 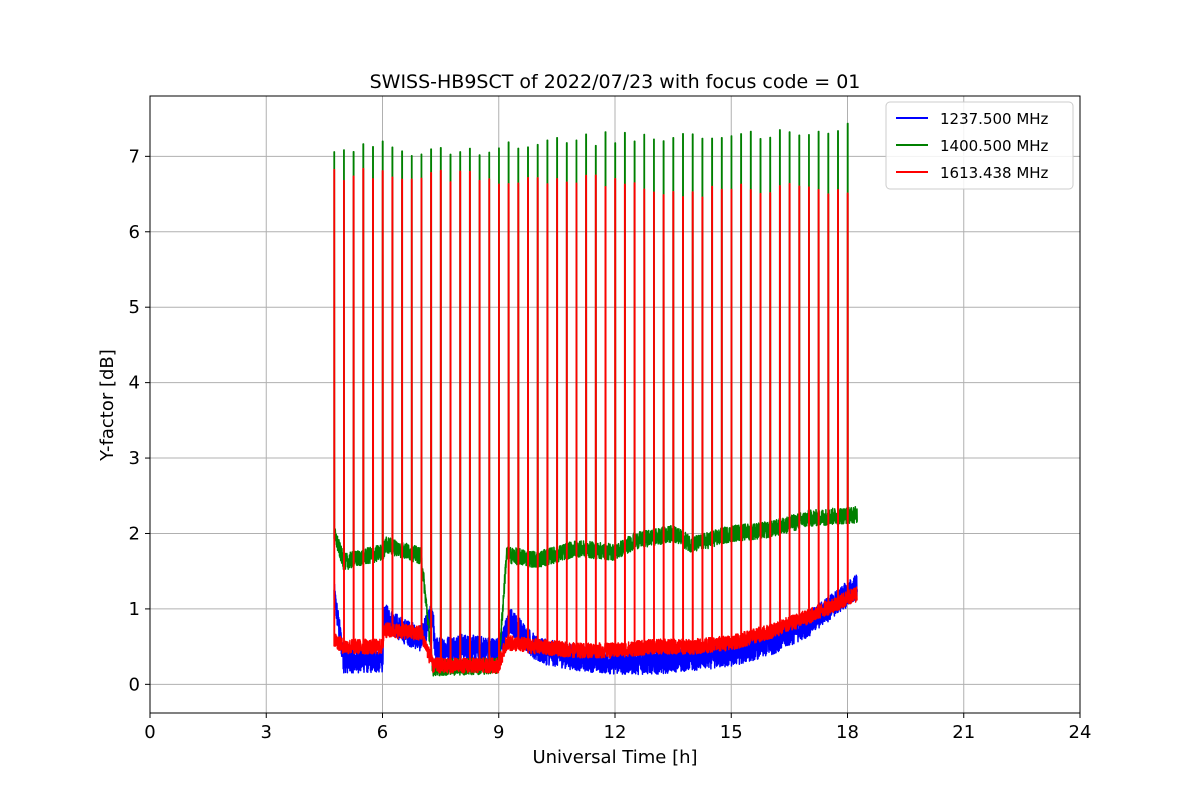 What do you see at coordinates (731, 732) in the screenshot?
I see `x-tick-label: 15` at bounding box center [731, 732].